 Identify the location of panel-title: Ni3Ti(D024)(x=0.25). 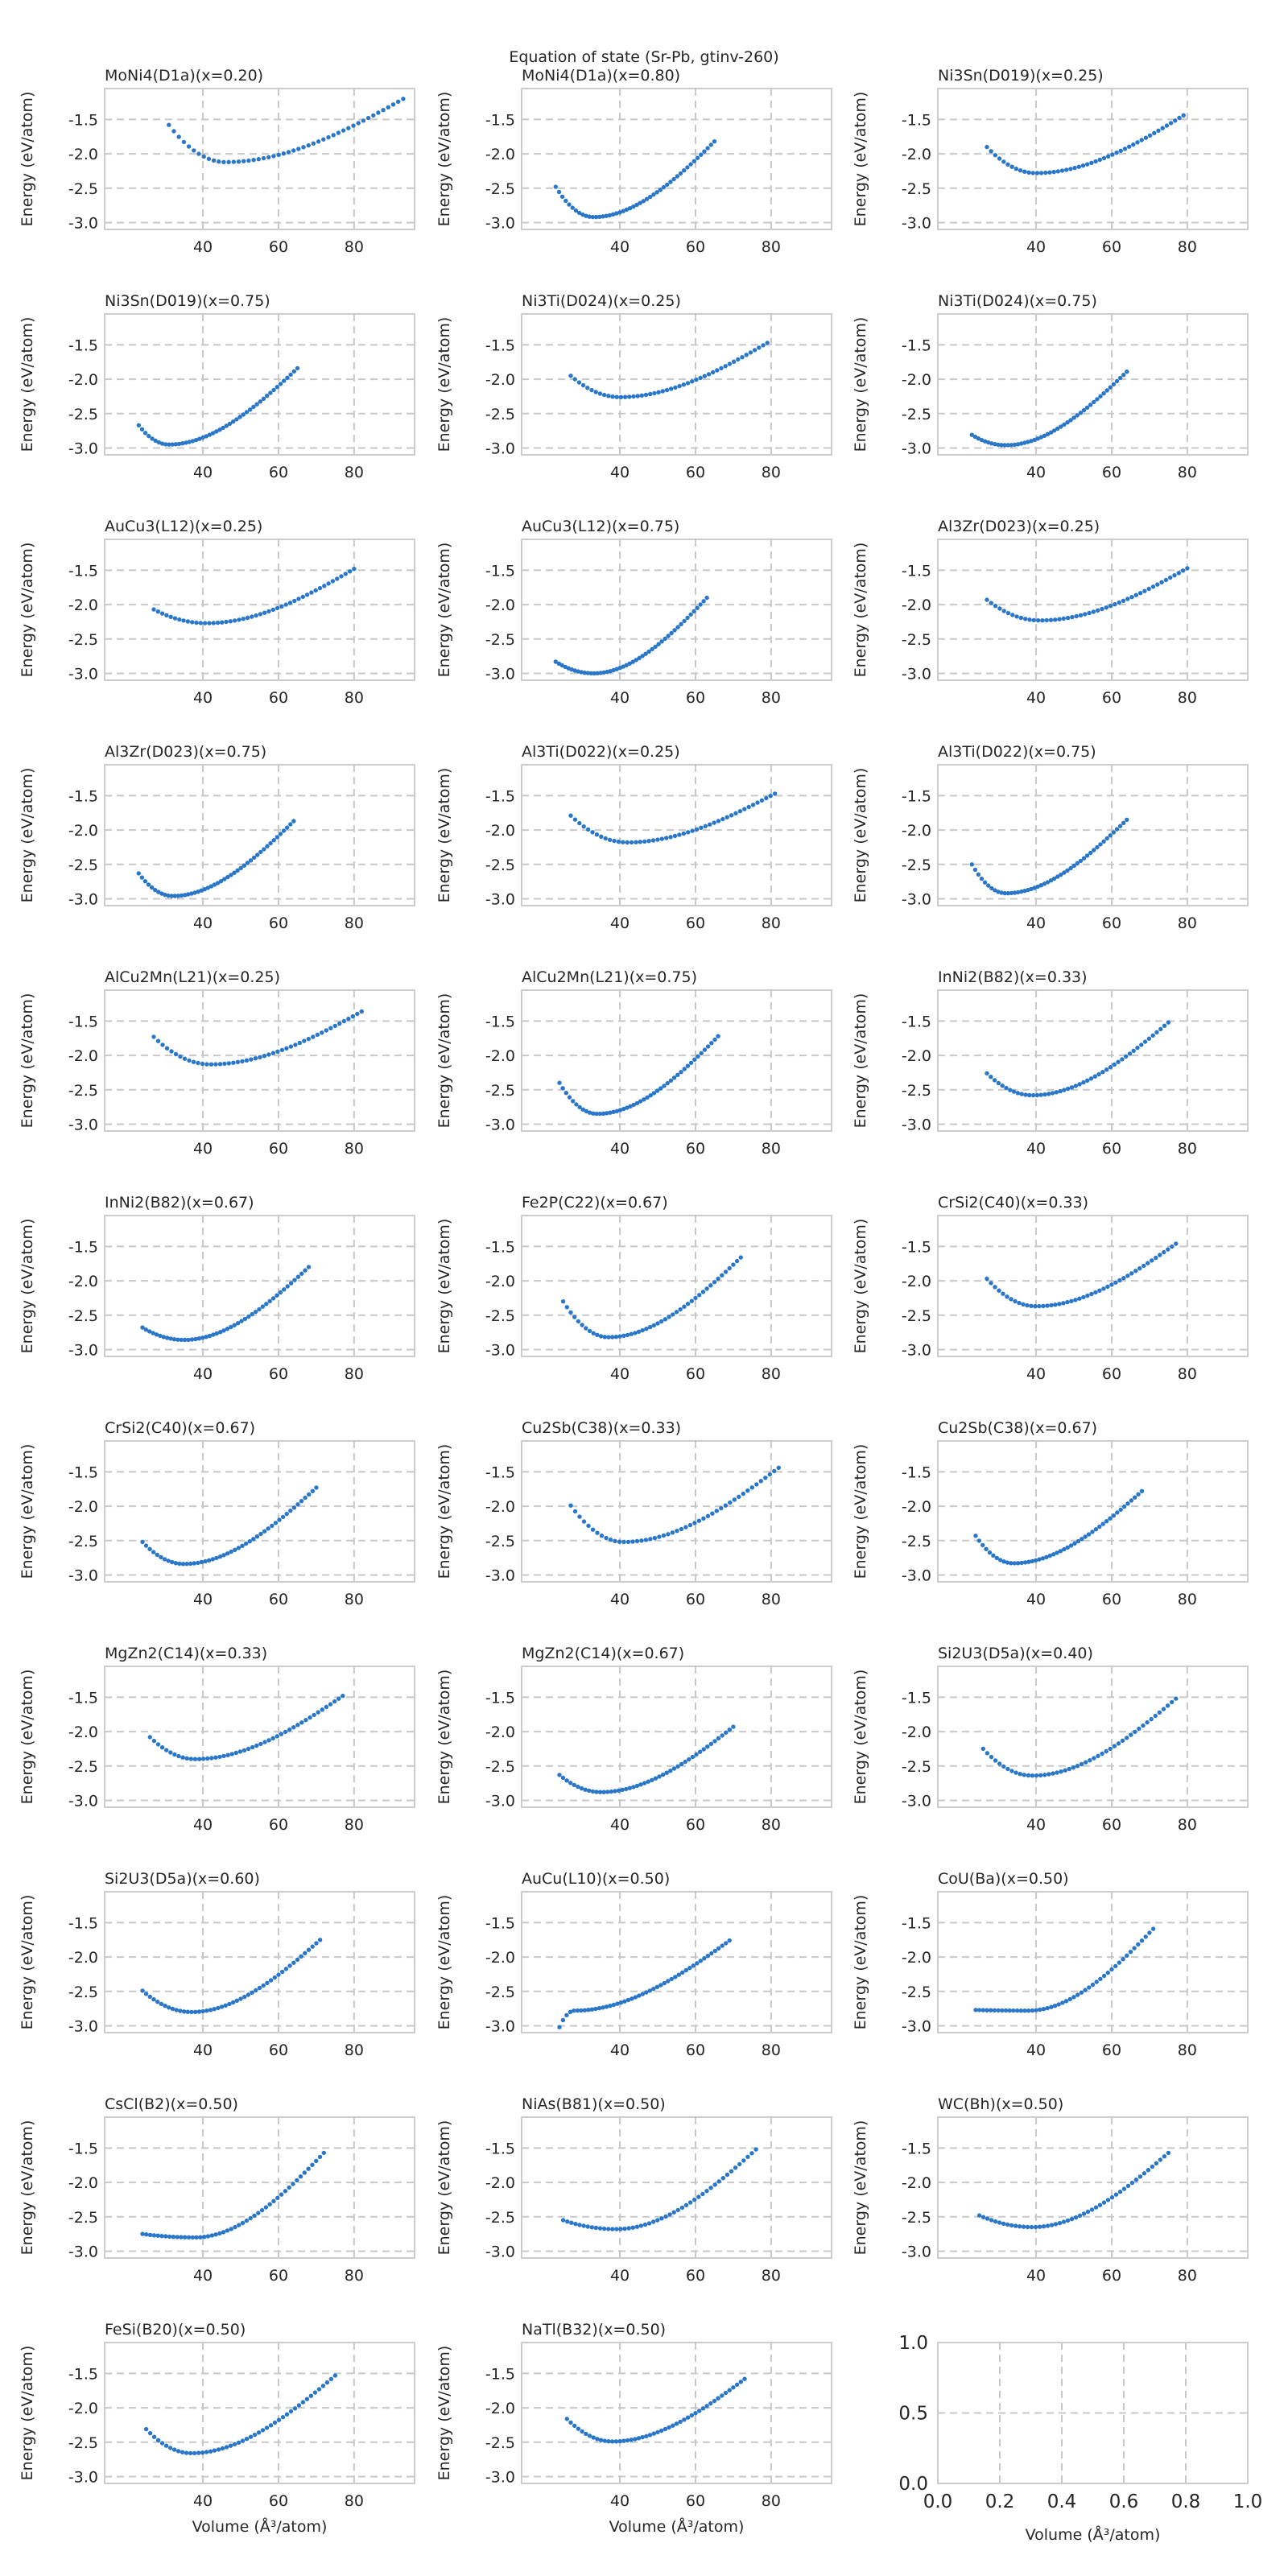
(601, 301).